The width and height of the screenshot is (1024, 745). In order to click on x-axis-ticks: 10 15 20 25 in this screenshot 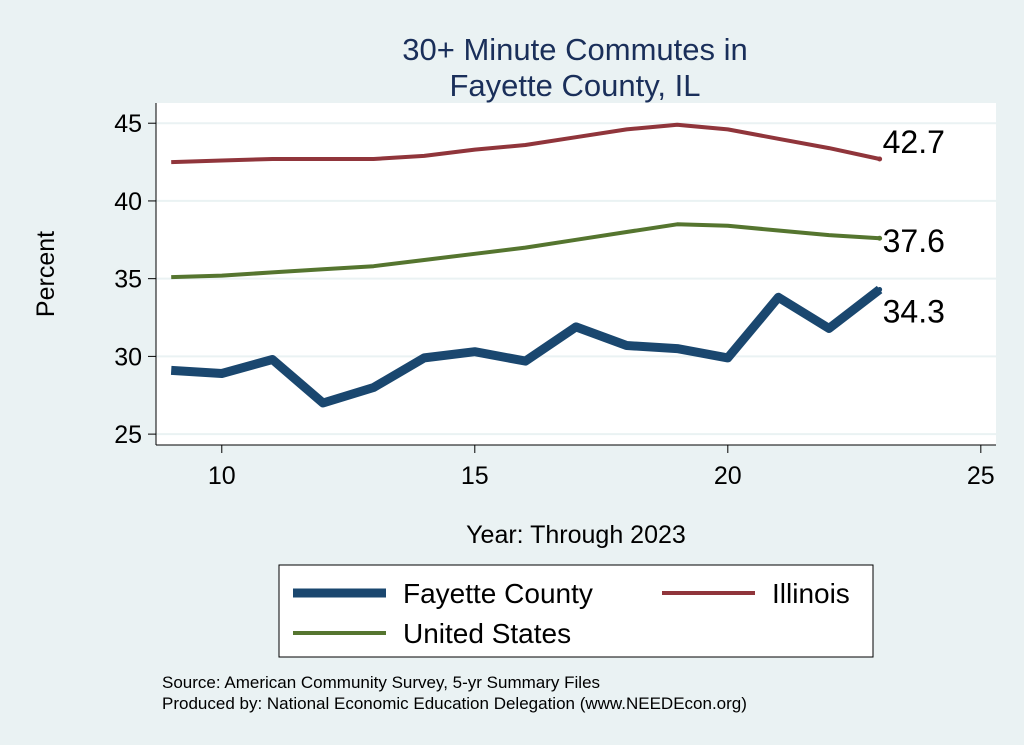, I will do `click(601, 467)`.